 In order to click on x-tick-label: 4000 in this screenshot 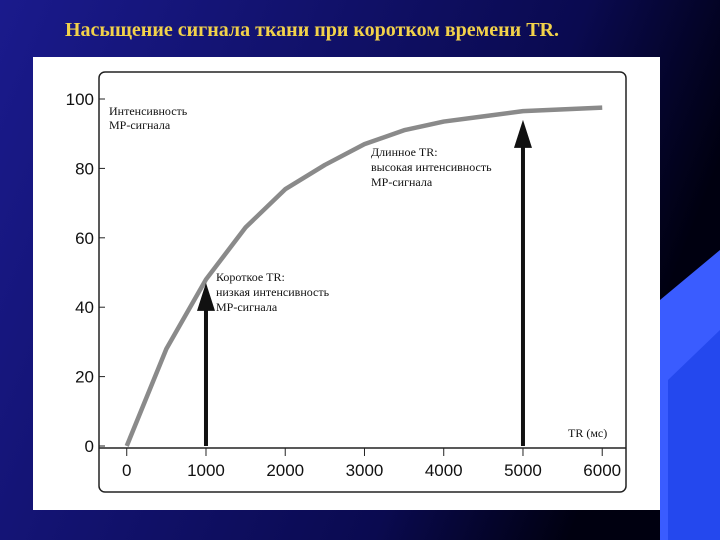, I will do `click(444, 470)`.